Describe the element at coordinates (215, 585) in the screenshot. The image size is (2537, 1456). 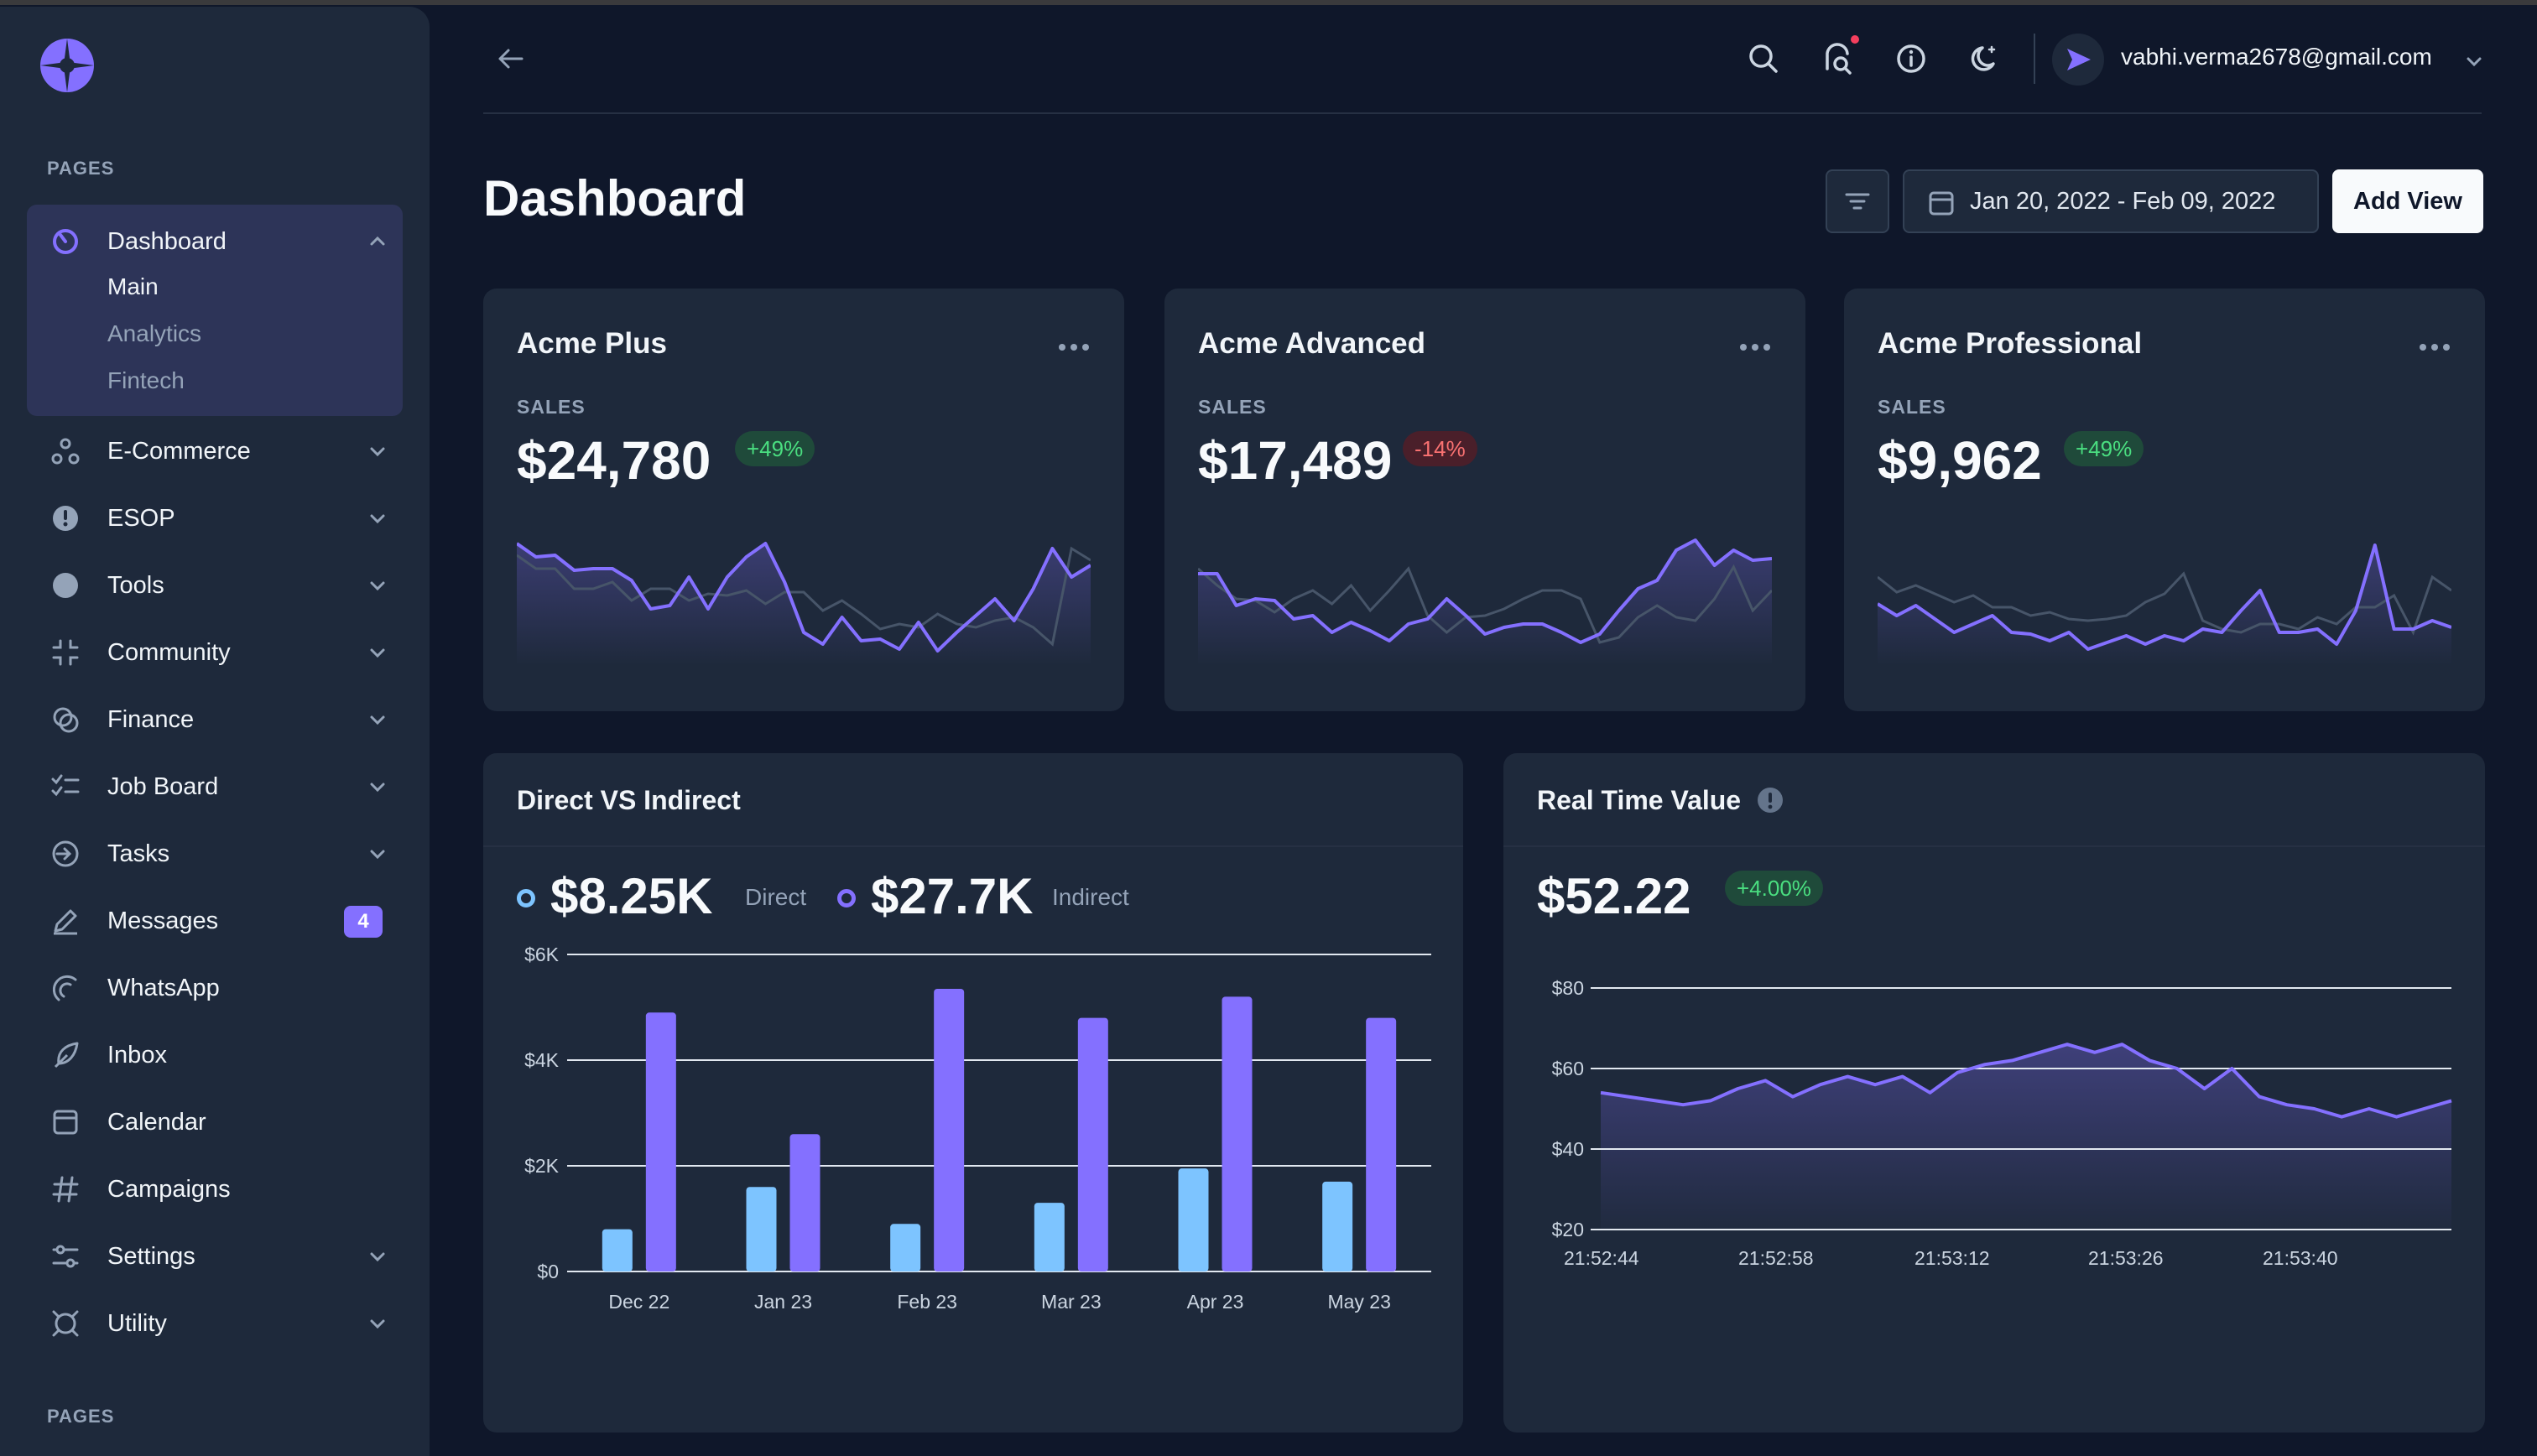
I see `sidebar-item-tools: Tools` at that location.